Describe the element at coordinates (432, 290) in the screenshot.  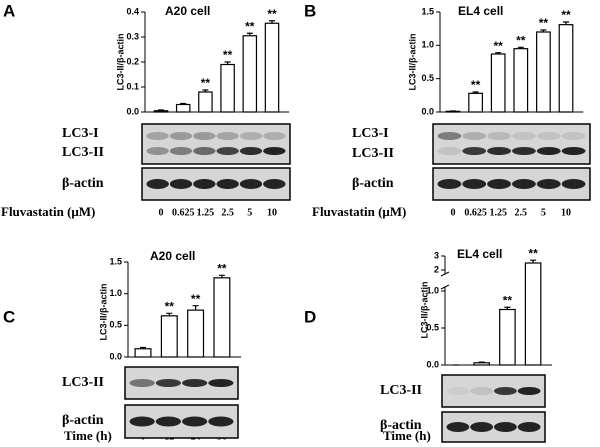
I see `y-tick-label: 1.0` at that location.